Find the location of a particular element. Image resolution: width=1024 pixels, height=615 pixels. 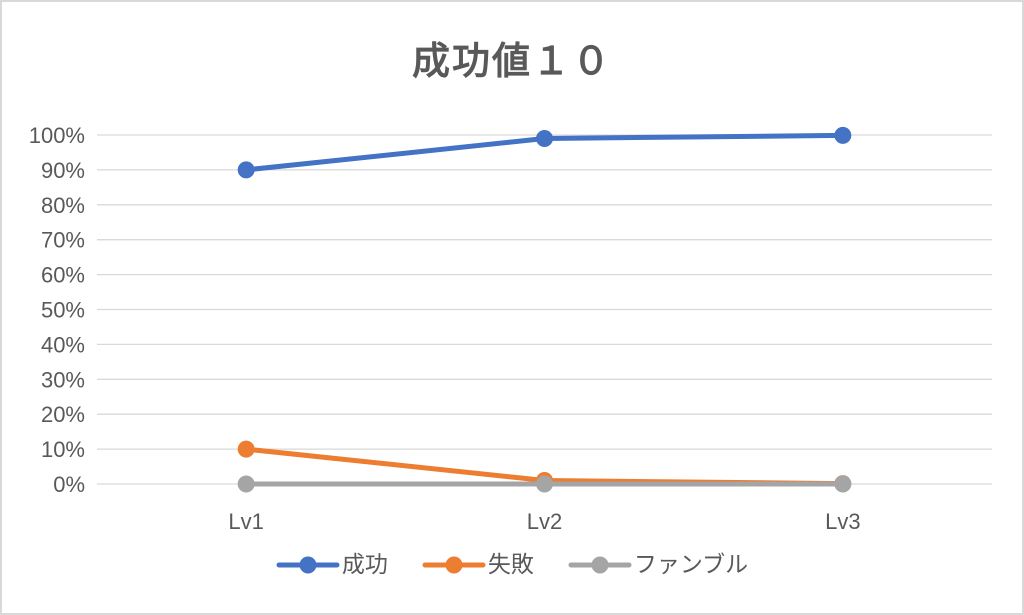

y-axis-tick-label: 40% is located at coordinates (63, 344).